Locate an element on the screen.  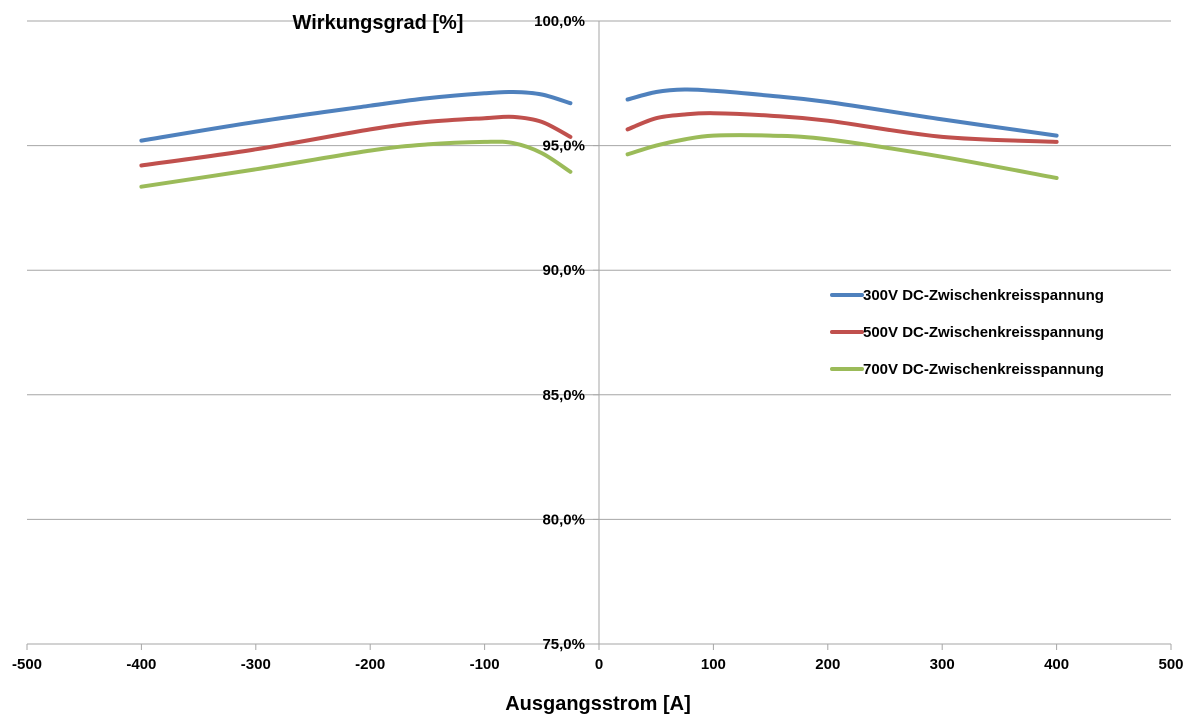
x-tick-label: -300 is located at coordinates (256, 664).